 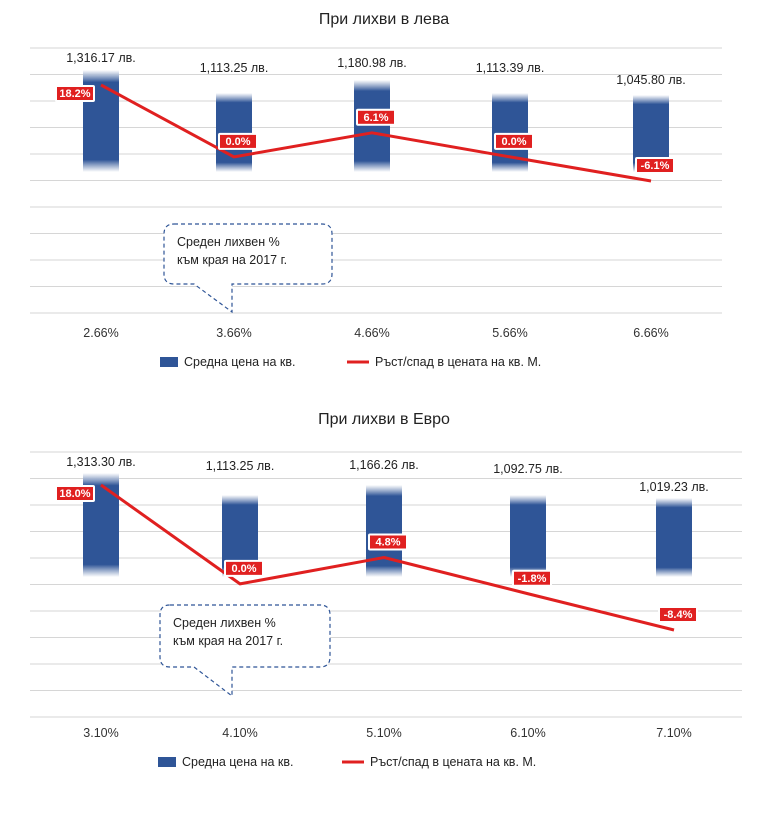 I want to click on x-tick-label: 3.10%, so click(x=100, y=733).